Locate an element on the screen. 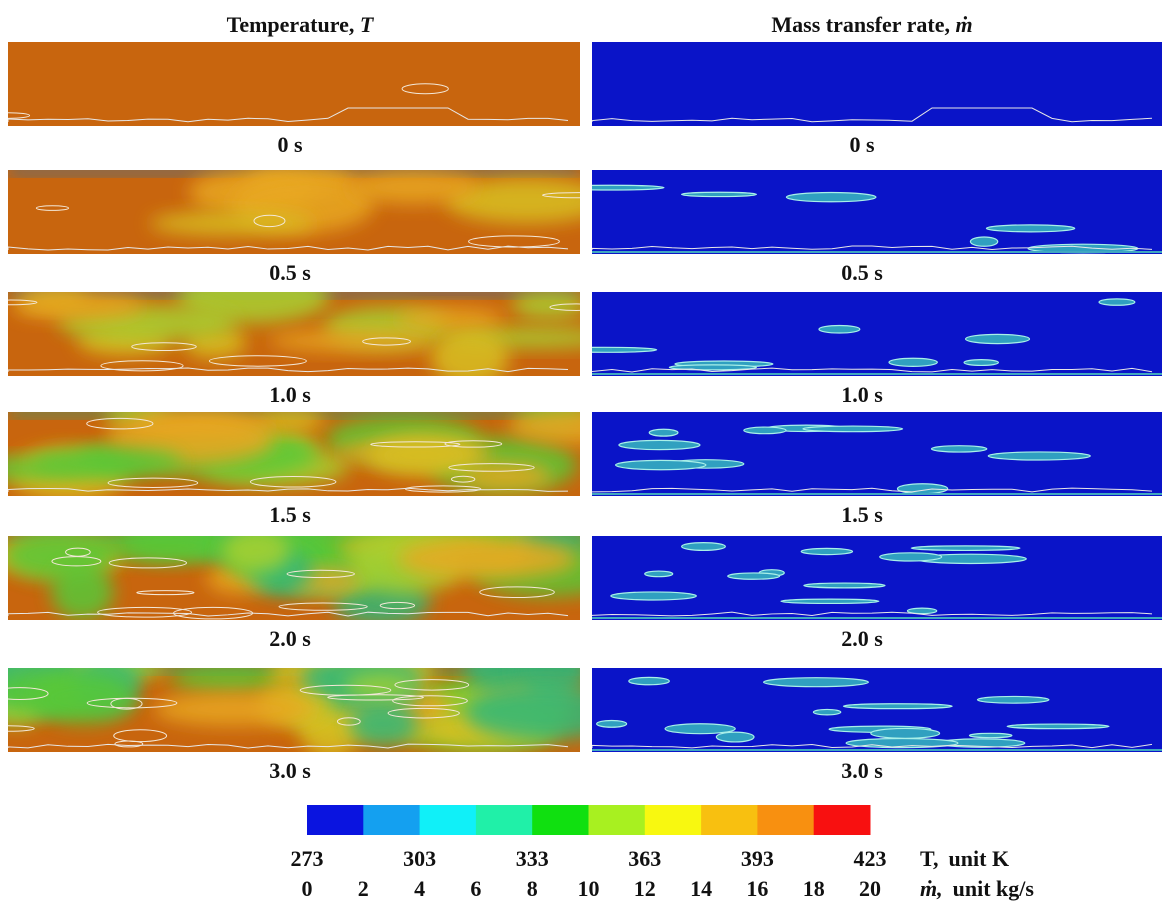  colorbar-tick-label: 8 is located at coordinates (532, 888).